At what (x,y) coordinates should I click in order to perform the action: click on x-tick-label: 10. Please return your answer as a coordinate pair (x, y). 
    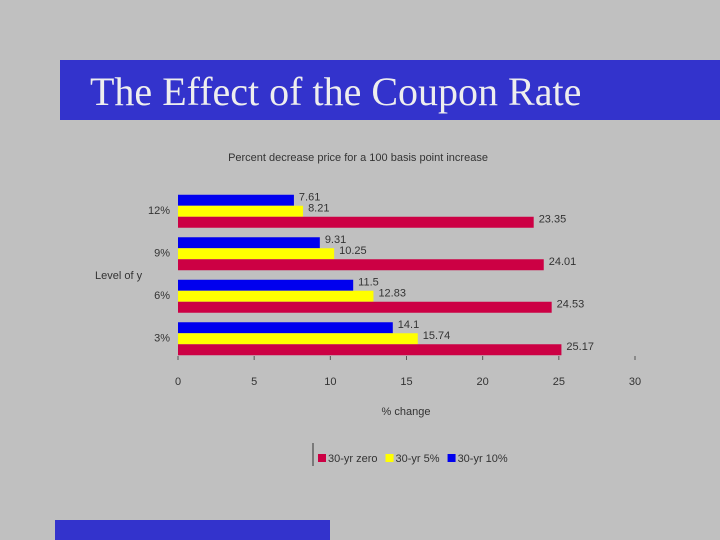
    Looking at the image, I should click on (330, 382).